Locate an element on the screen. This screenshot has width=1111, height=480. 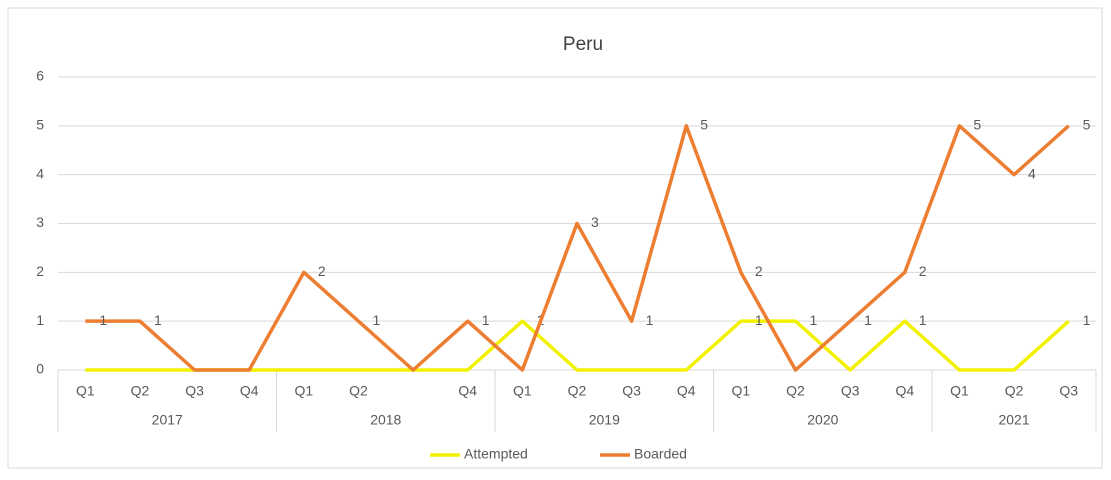
y-tick-label: 6 is located at coordinates (40, 76).